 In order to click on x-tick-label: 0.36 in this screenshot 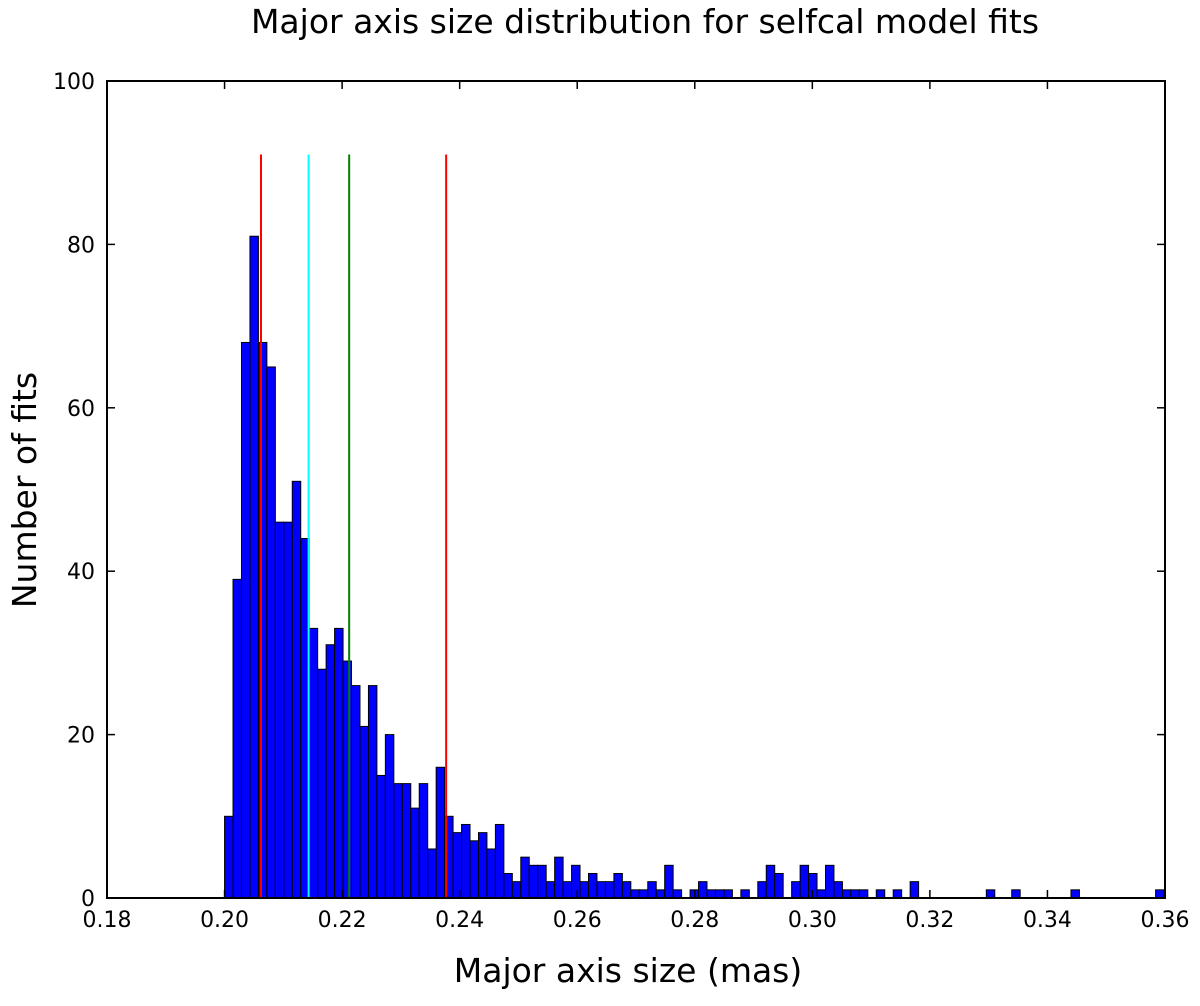, I will do `click(1165, 920)`.